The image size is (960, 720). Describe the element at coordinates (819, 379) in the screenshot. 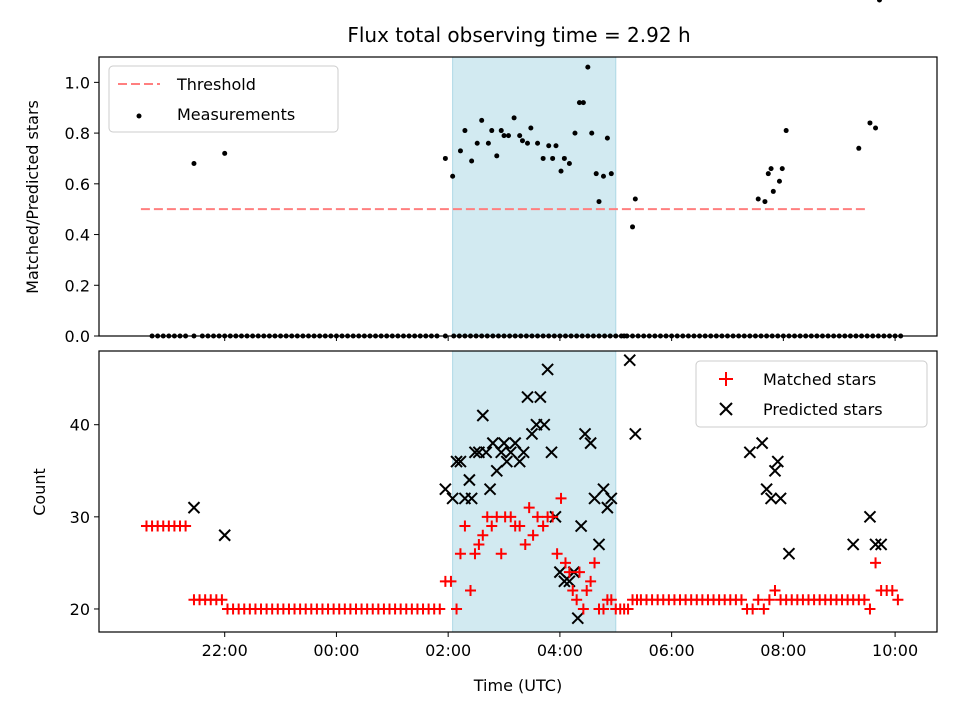

I see `legend-matched-label: Matched stars` at that location.